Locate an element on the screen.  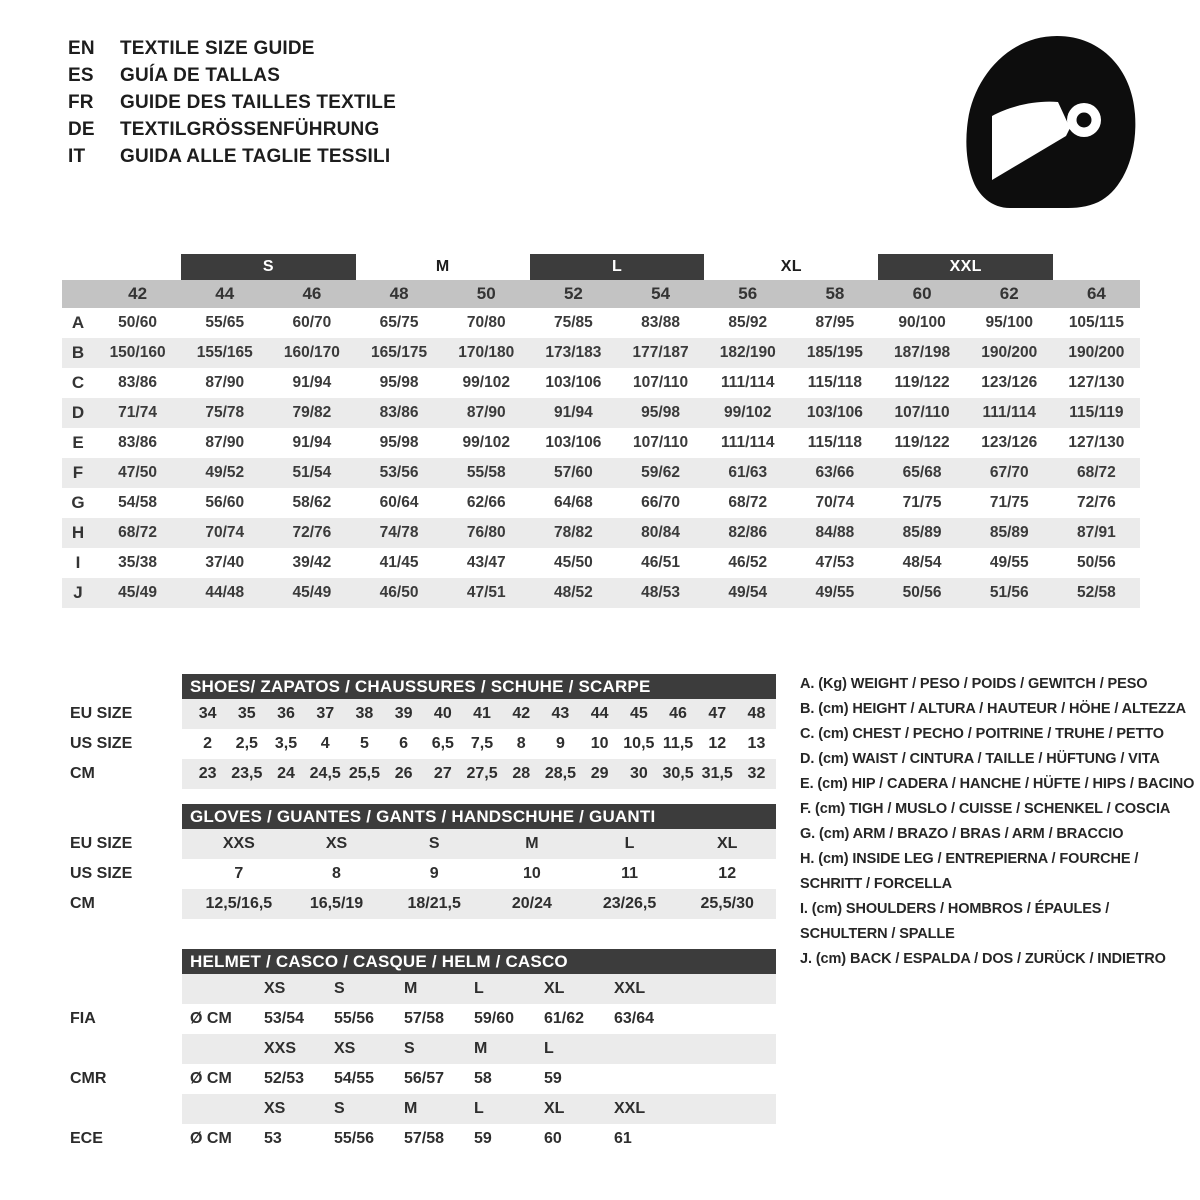
row-label-e: E is located at coordinates (78, 442).